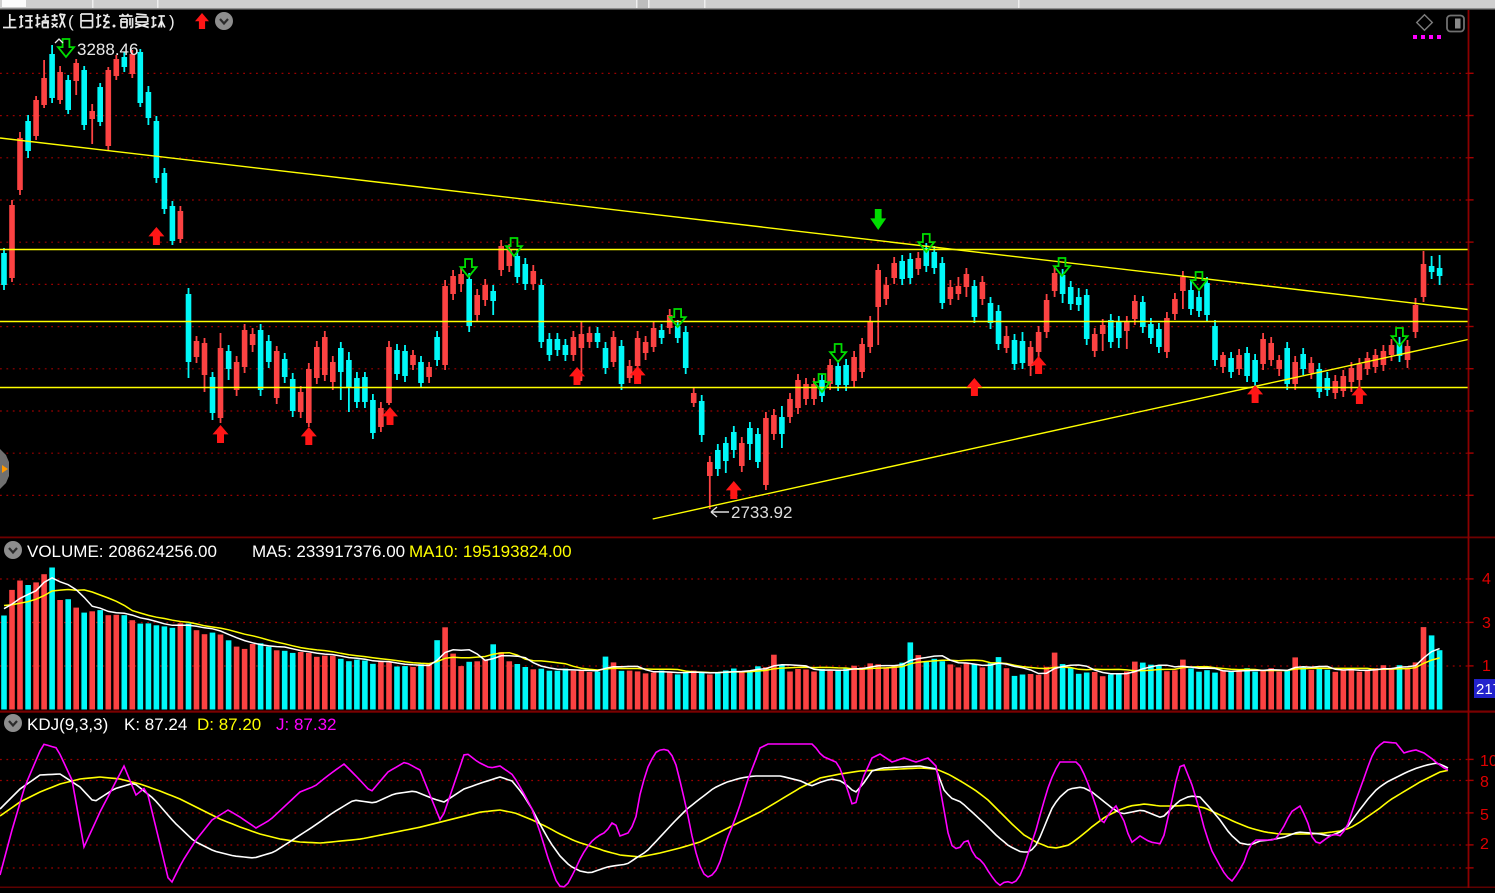  What do you see at coordinates (155, 724) in the screenshot?
I see `svg-text: K: 87.24` at bounding box center [155, 724].